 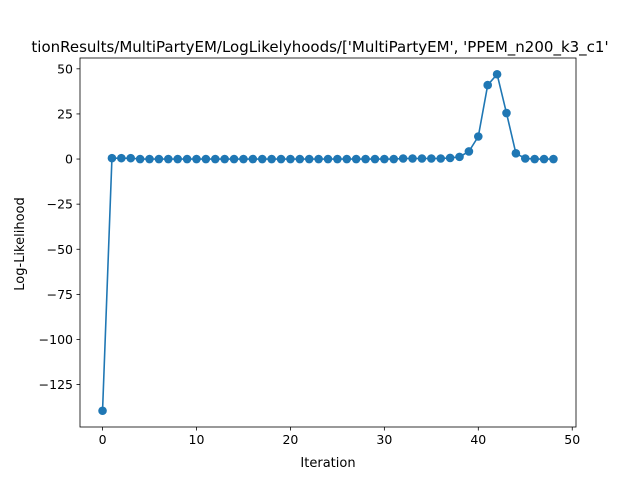 I want to click on y-tick-label: 0, so click(x=69, y=159).